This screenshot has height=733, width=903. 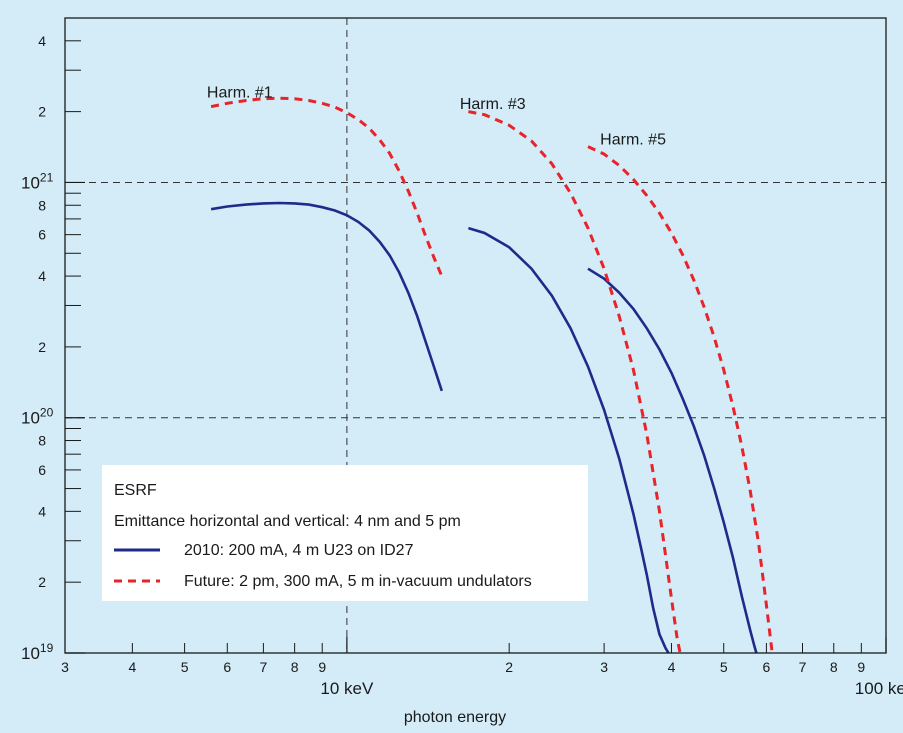 What do you see at coordinates (299, 550) in the screenshot?
I see `legend-label-2010: 2010: 200 mA, 4 m U23 on ID27` at bounding box center [299, 550].